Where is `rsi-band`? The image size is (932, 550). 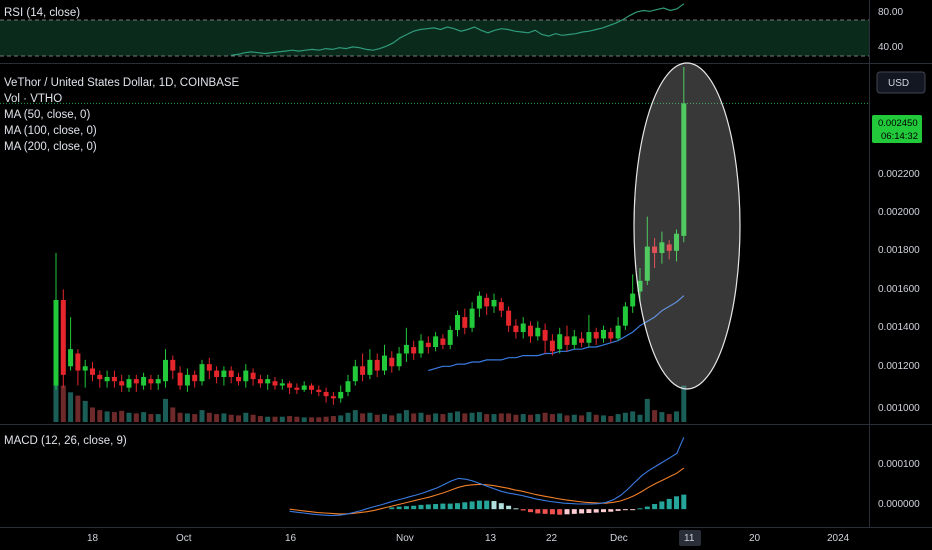
rsi-band is located at coordinates (434, 38).